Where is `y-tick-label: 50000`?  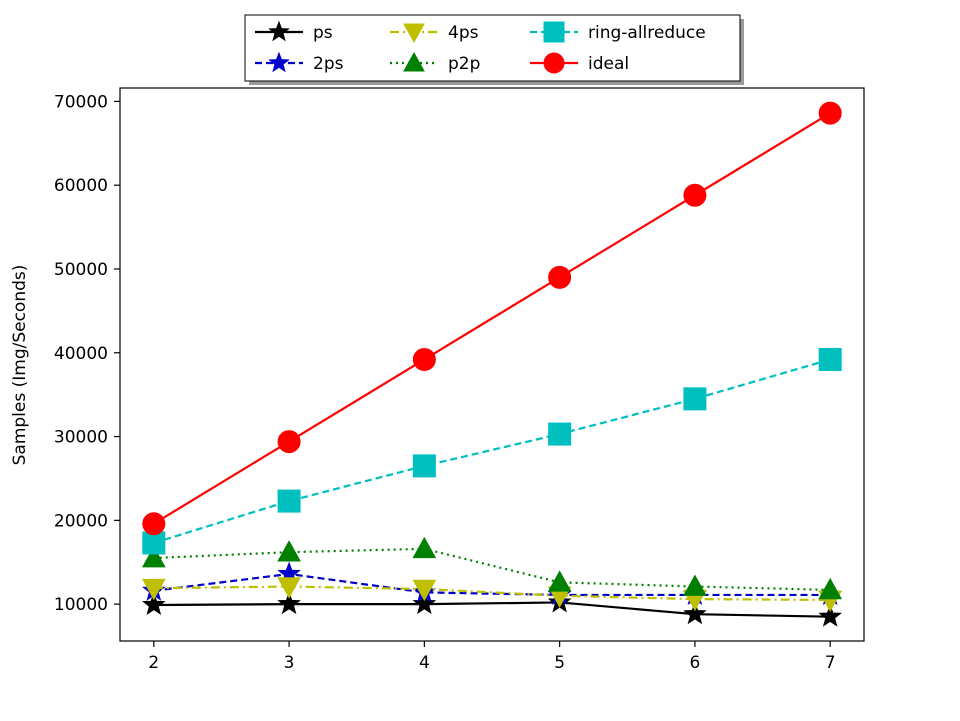
y-tick-label: 50000 is located at coordinates (81, 270).